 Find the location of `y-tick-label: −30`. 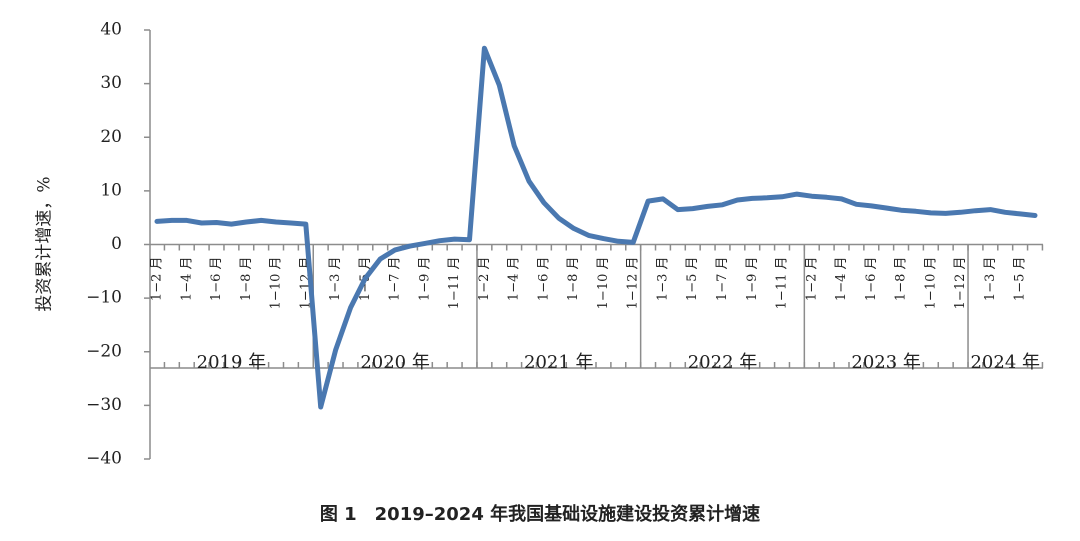

y-tick-label: −30 is located at coordinates (104, 405).